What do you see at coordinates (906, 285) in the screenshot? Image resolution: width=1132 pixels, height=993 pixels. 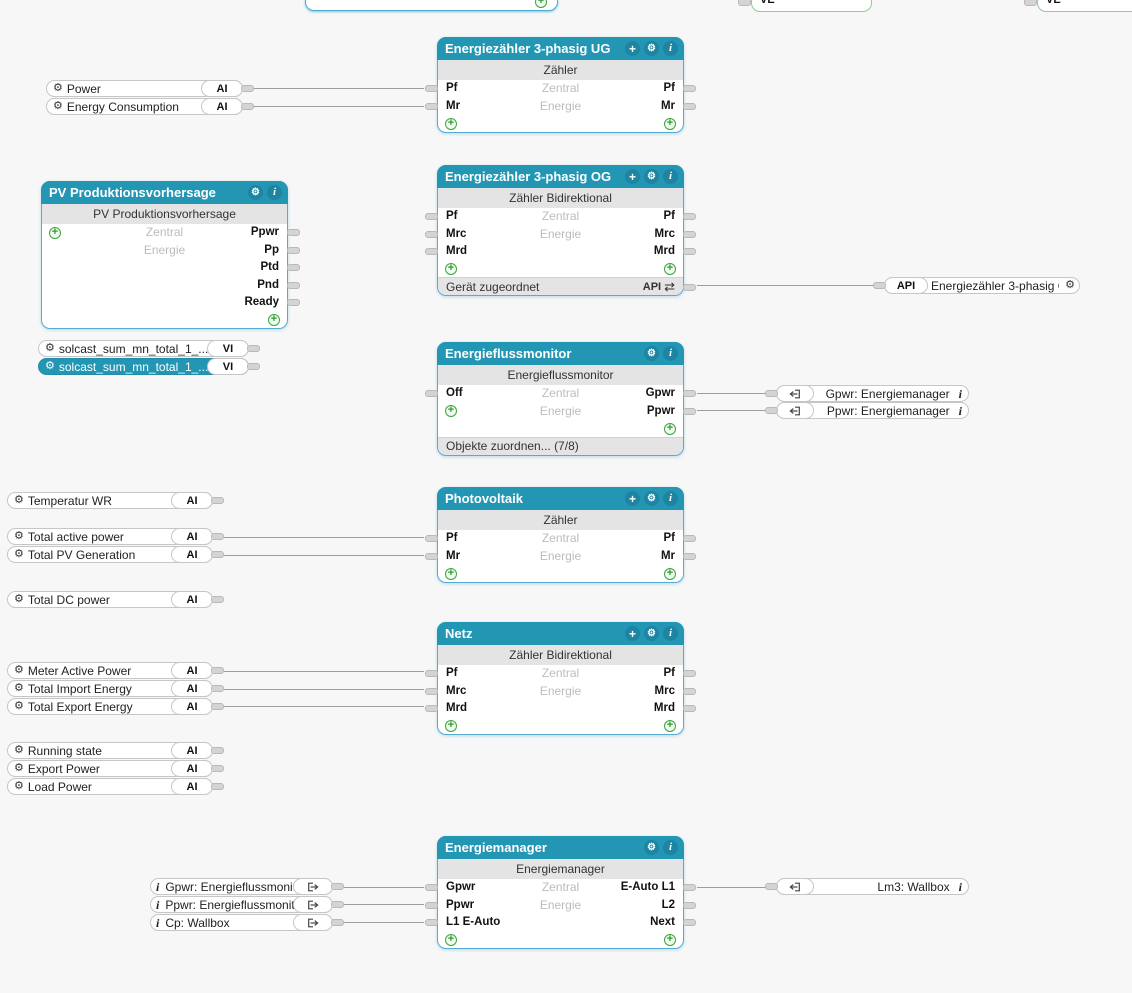 I see `api-badge: API` at bounding box center [906, 285].